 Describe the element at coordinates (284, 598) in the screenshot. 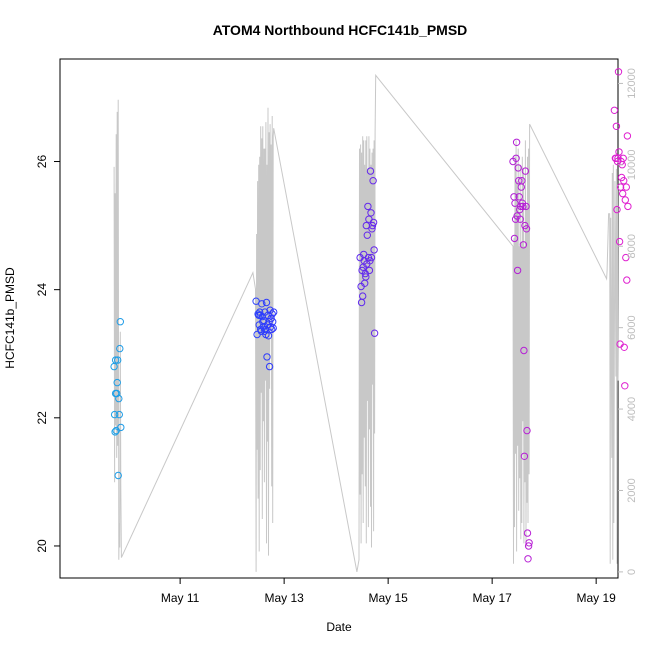

I see `x-tick-label: May 13` at that location.